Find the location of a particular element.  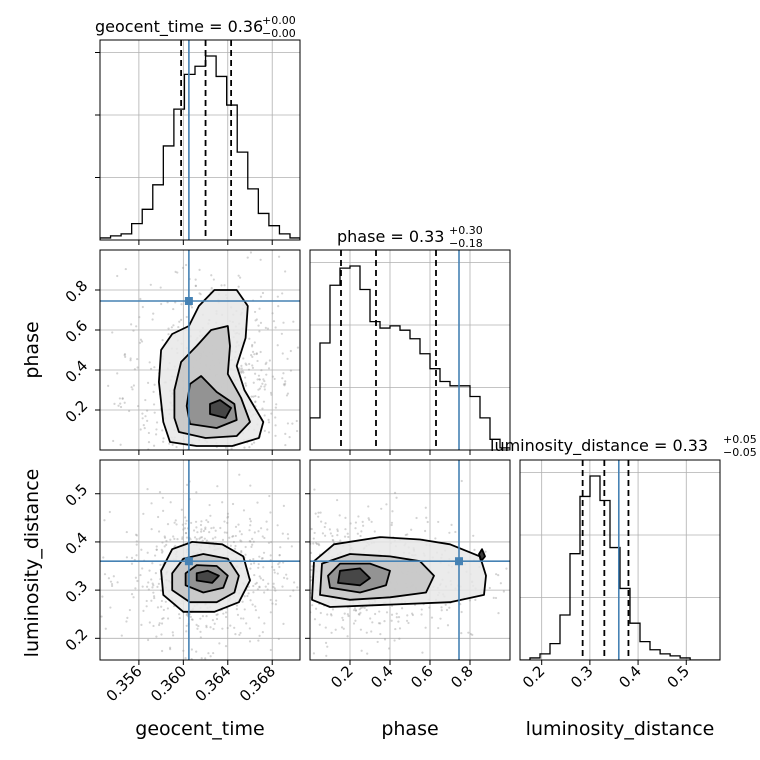

svg-text: +0.30 is located at coordinates (466, 230).